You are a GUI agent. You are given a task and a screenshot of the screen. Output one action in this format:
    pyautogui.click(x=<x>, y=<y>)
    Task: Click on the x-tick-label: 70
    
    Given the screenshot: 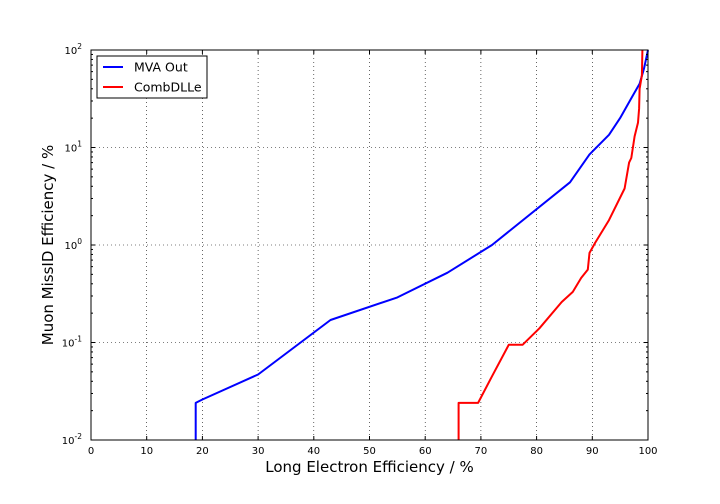 What is the action you would take?
    pyautogui.click(x=481, y=451)
    